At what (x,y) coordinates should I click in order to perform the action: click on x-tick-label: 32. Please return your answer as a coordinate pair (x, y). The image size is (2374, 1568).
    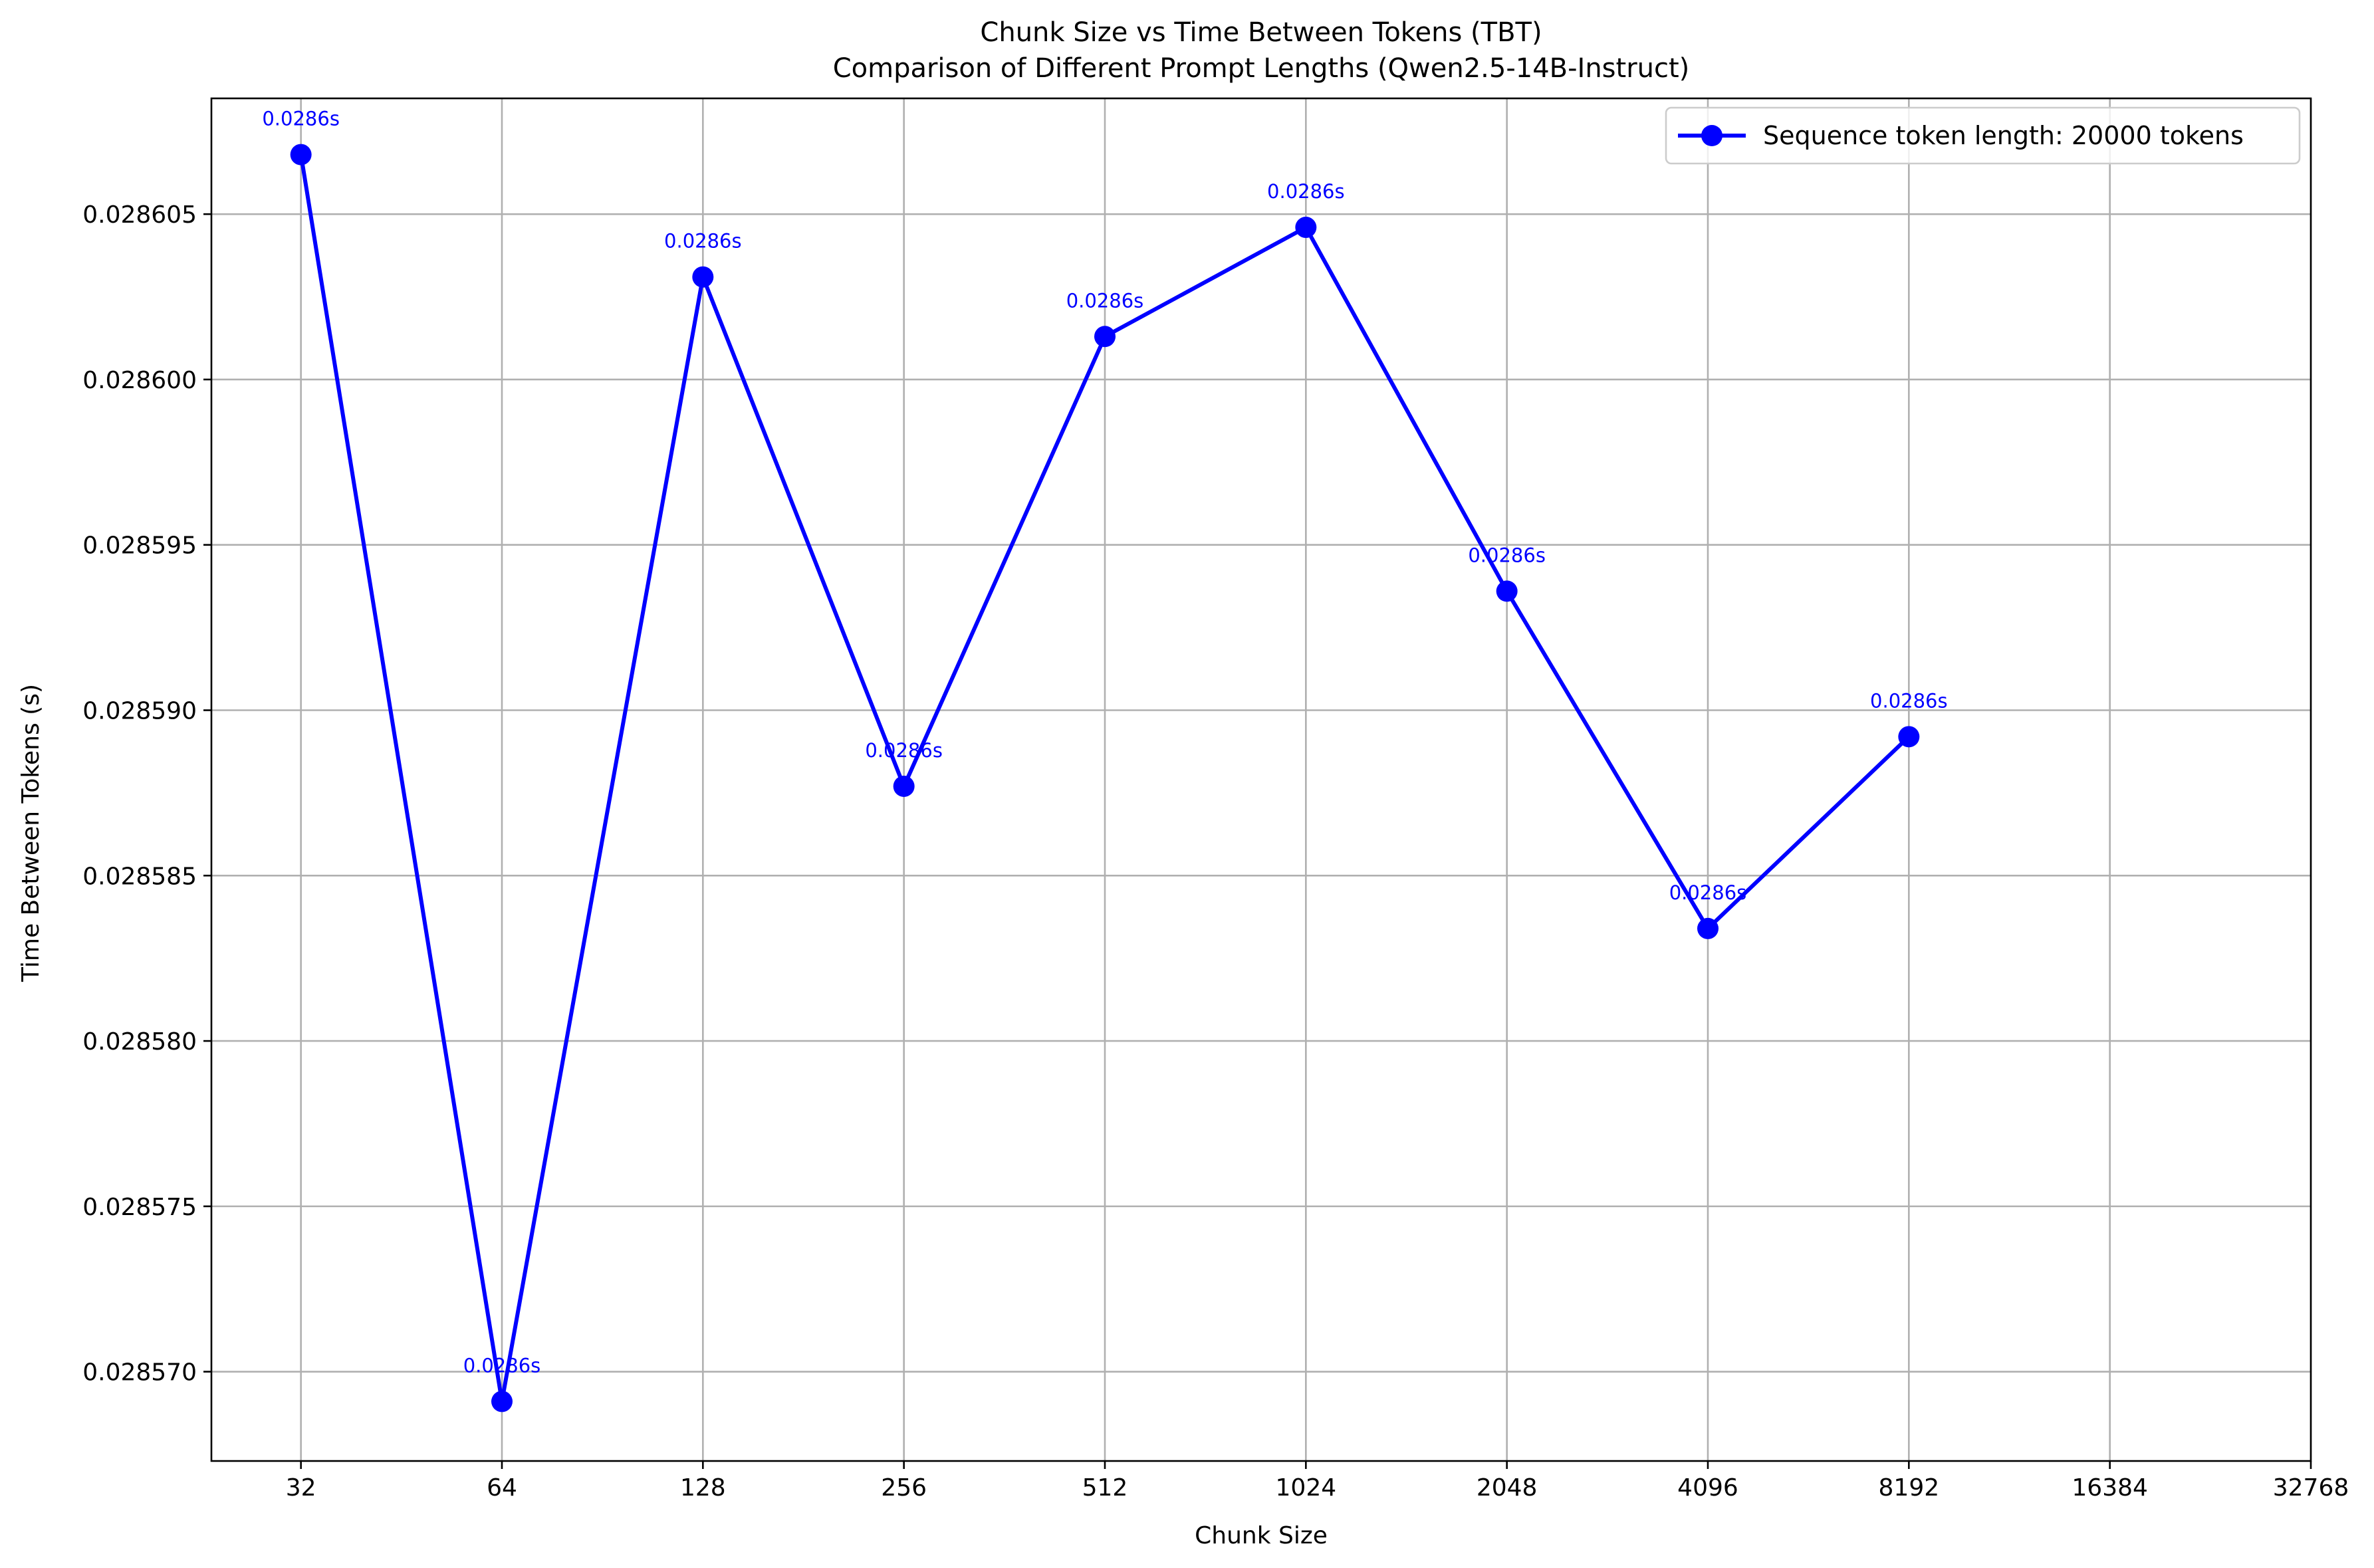
    Looking at the image, I should click on (301, 1488).